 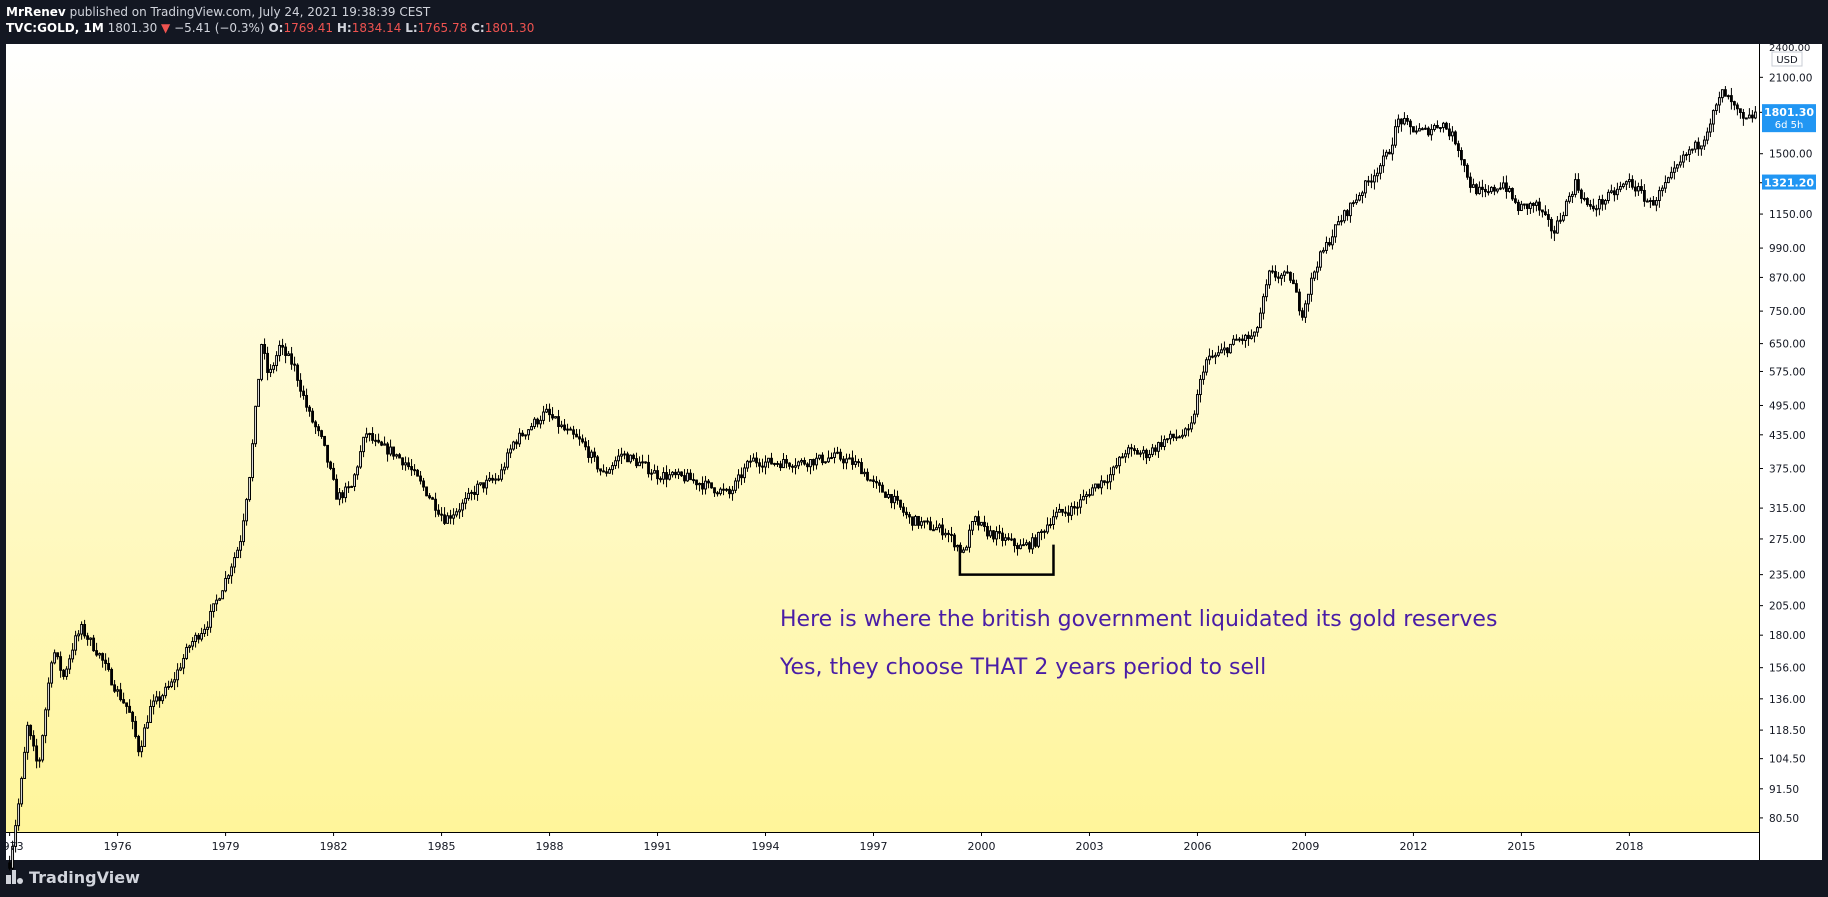 I want to click on symbol-label: TVC:GOLD, 1M, so click(x=55, y=28).